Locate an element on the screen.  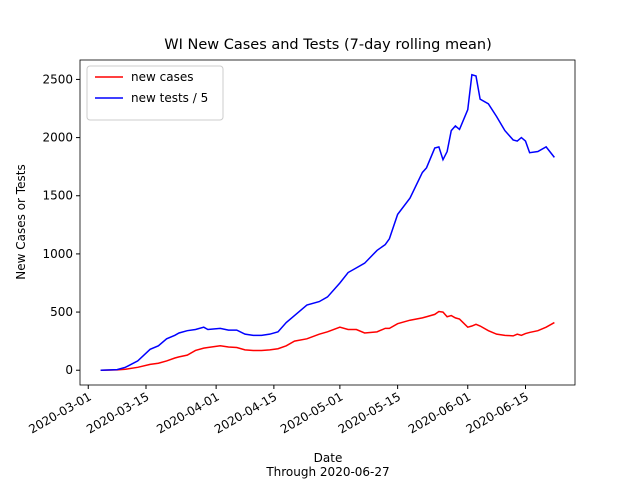
x-tick-label: 2020-06-01 is located at coordinates (439, 412).